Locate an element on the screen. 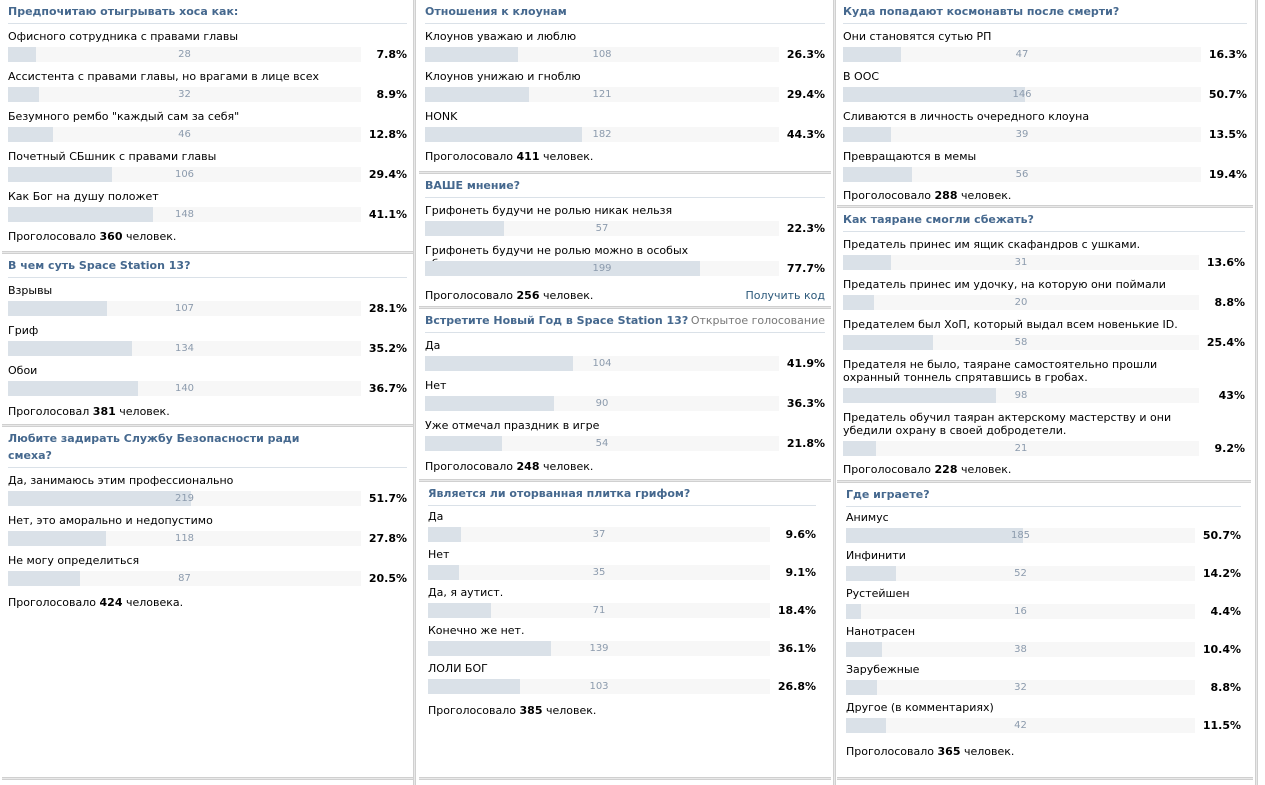 This screenshot has width=1265, height=785. poll-option: Рустейшен 16 4.4% is located at coordinates (1043, 602).